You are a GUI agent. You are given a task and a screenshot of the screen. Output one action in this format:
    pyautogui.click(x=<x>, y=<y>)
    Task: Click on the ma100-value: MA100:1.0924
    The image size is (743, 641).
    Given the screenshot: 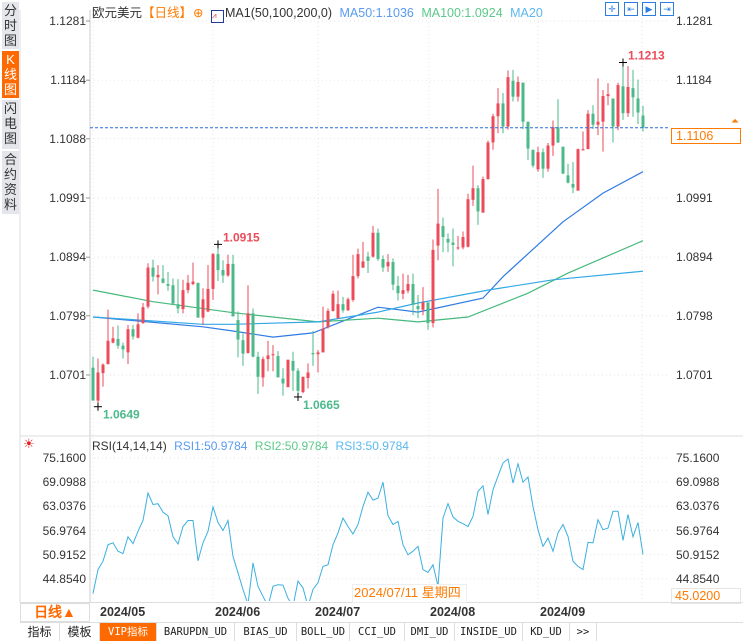 What is the action you would take?
    pyautogui.click(x=462, y=13)
    